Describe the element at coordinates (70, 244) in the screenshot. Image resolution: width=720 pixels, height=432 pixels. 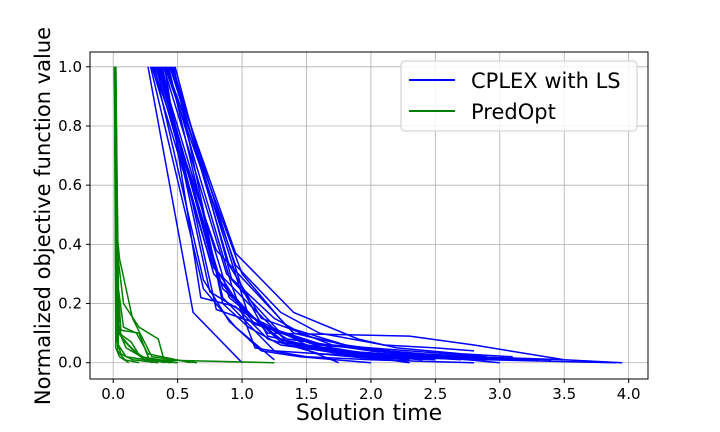
I see `y-tick-label: 0.4` at that location.